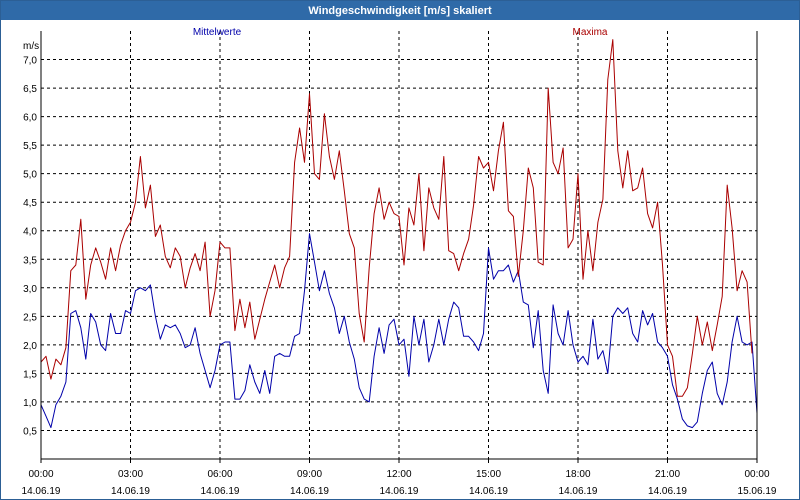 The image size is (800, 500). Describe the element at coordinates (577, 474) in the screenshot. I see `x-tick-time: 18:00` at that location.